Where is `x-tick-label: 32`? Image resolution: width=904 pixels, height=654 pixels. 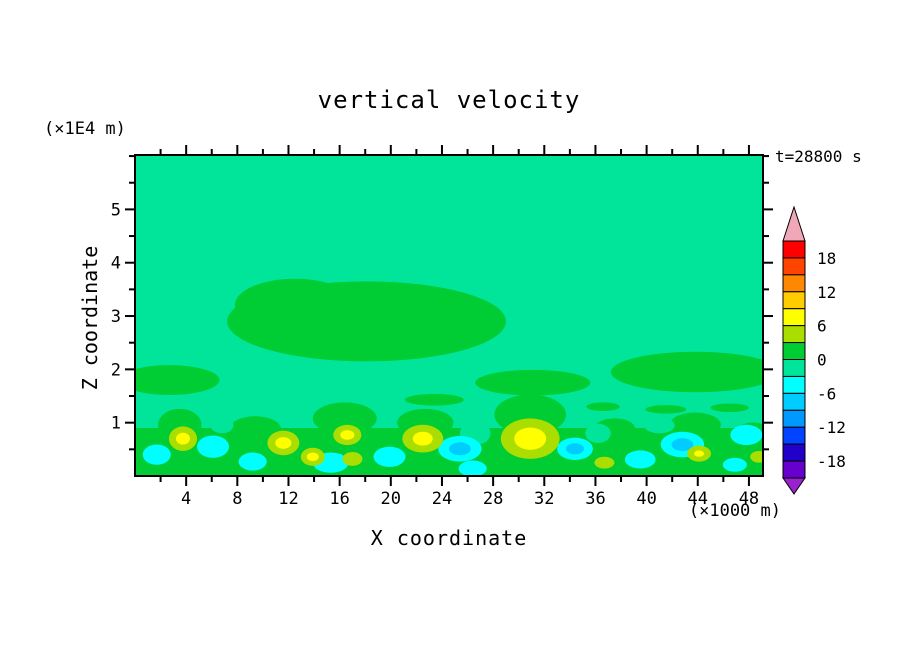 x-tick-label: 32 is located at coordinates (544, 499).